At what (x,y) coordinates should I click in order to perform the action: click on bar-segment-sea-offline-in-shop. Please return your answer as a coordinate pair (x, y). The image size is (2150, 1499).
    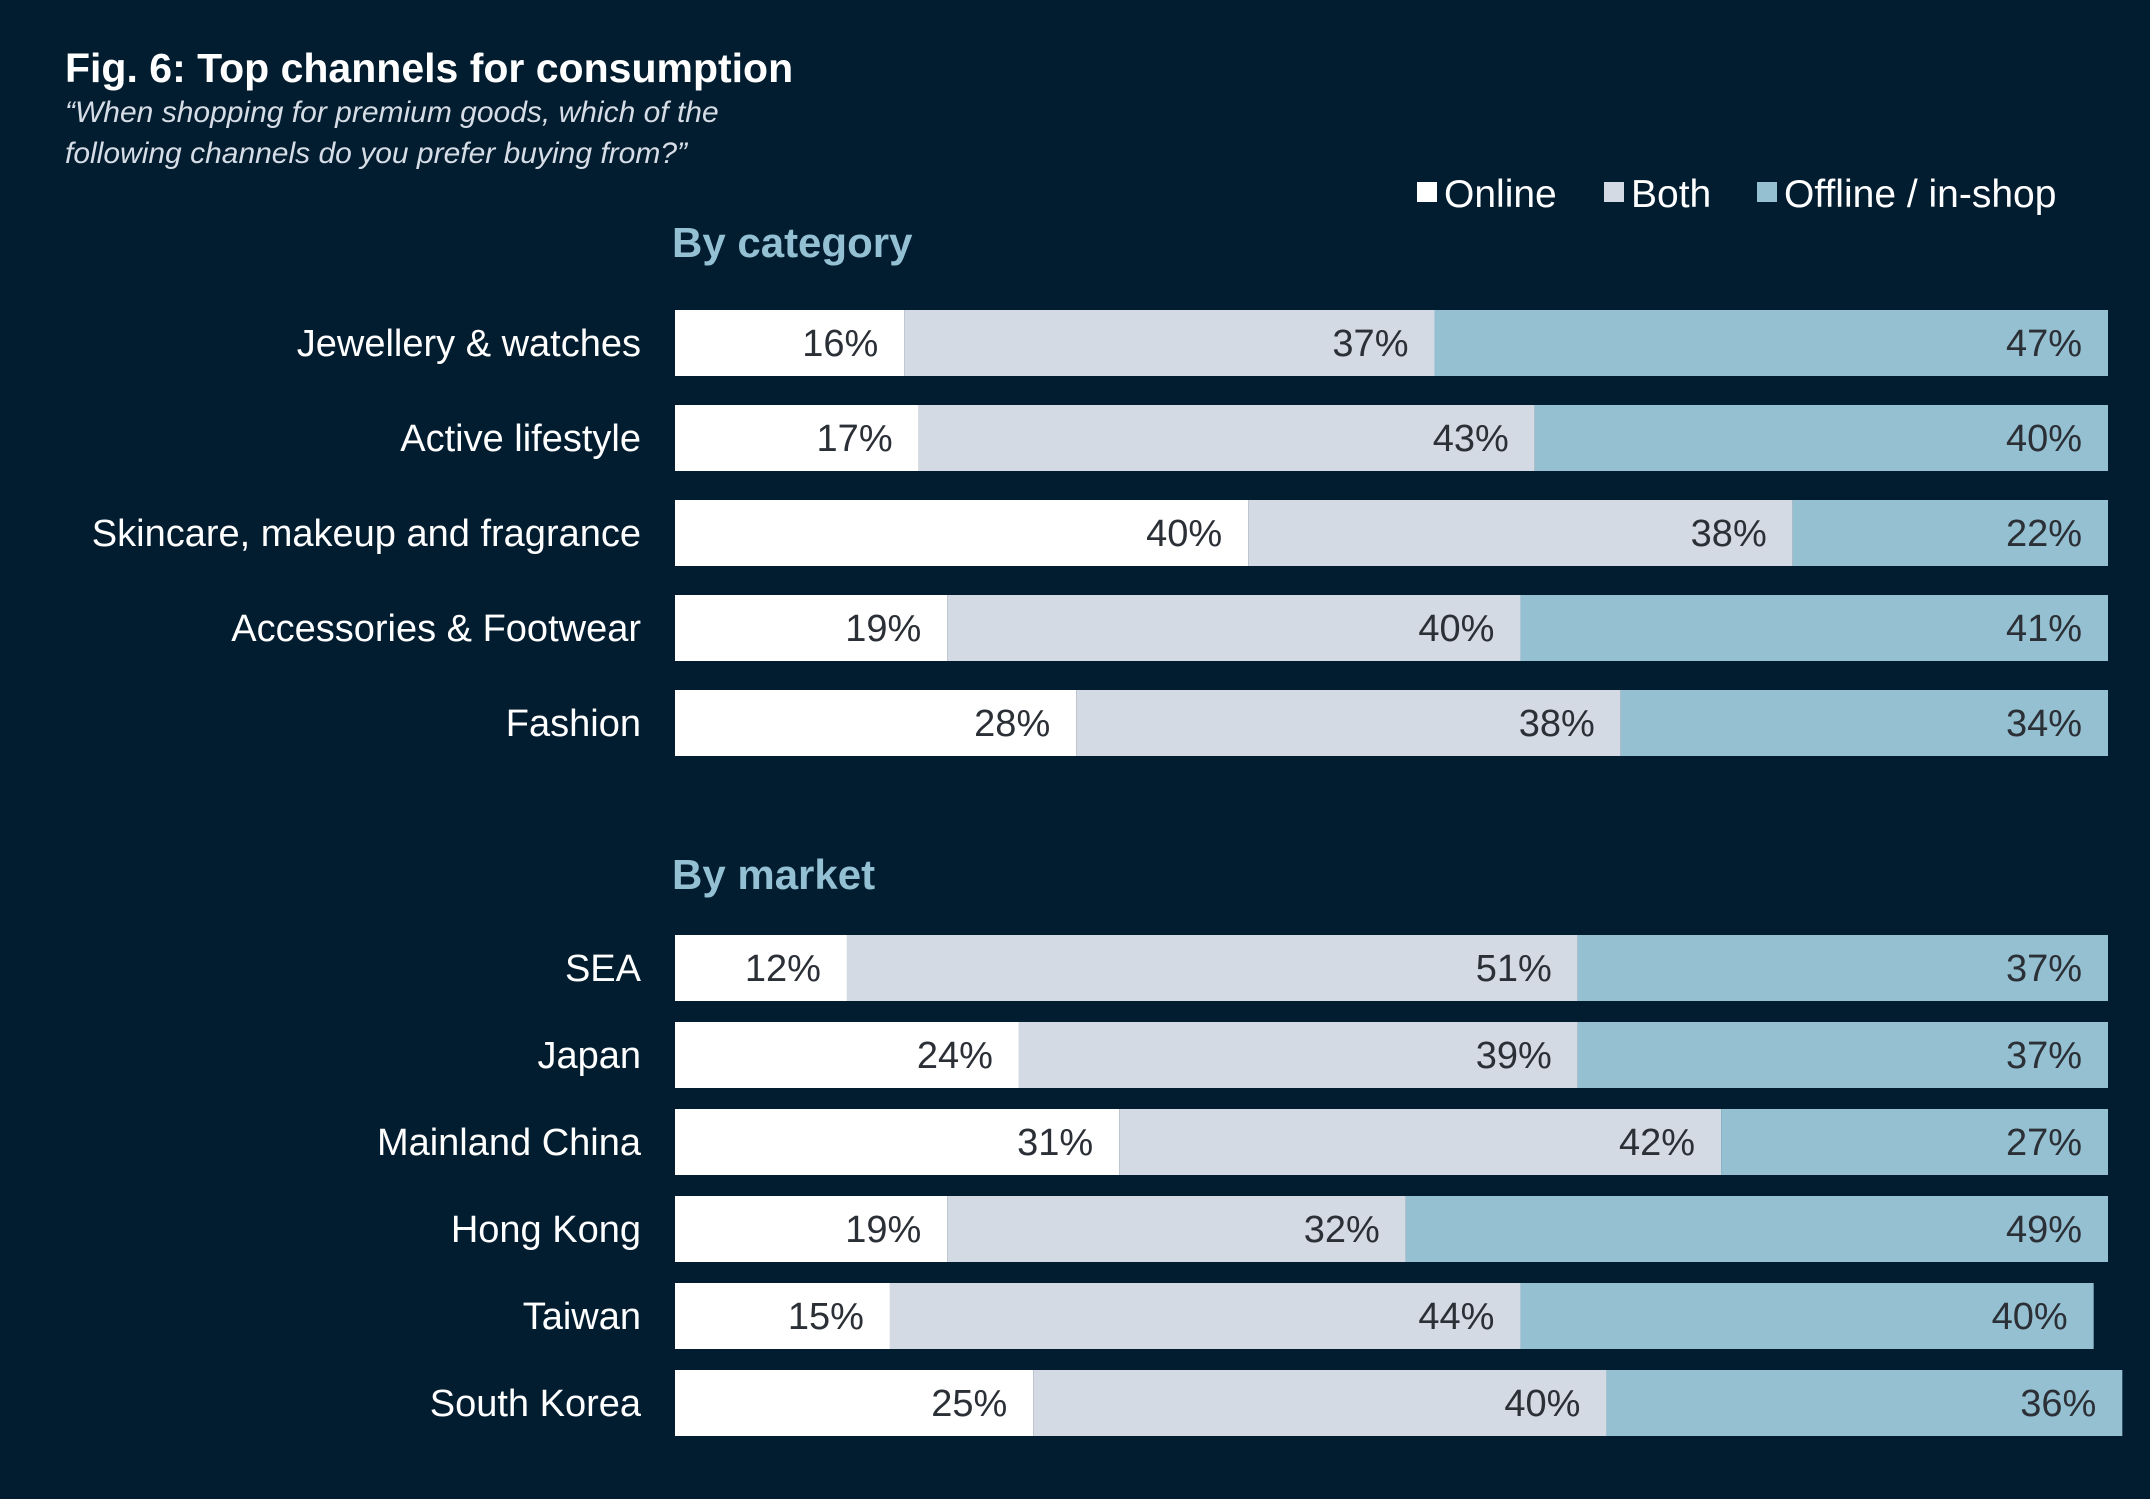
    Looking at the image, I should click on (1842, 968).